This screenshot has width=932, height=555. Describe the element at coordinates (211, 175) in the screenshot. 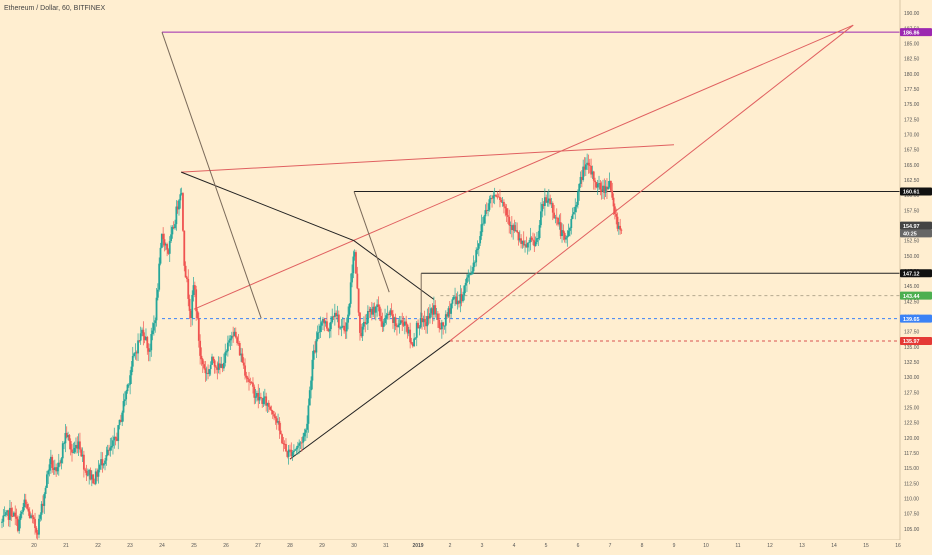

I see `trend-line-gray-diagonal` at that location.